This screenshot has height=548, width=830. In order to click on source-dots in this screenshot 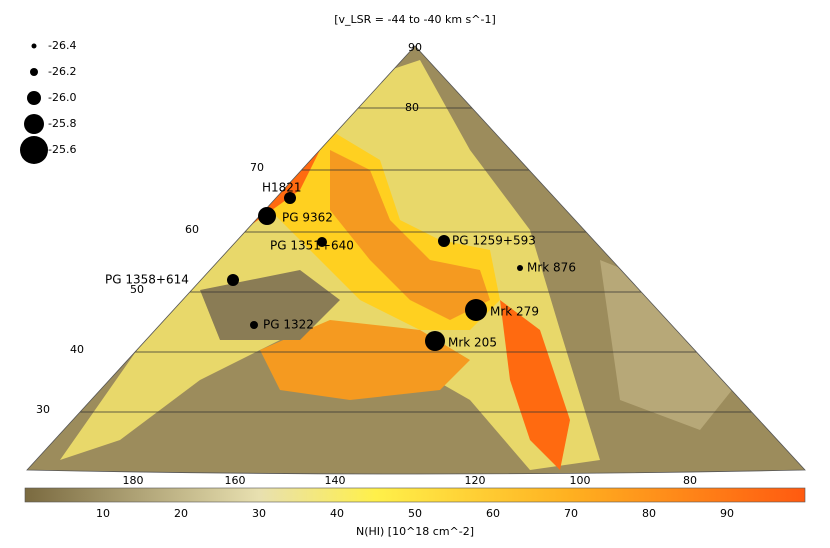, I will do `click(375, 271)`.